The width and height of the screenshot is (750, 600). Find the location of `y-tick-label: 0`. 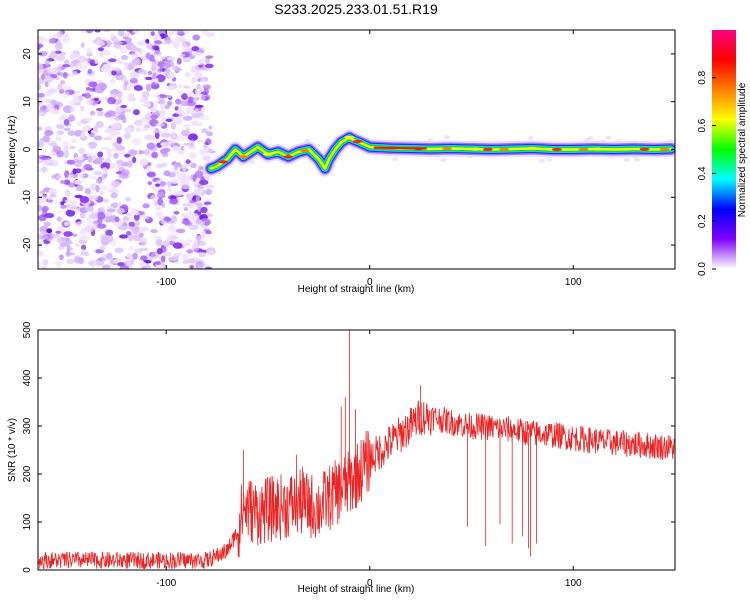

y-tick-label: 0 is located at coordinates (27, 149).